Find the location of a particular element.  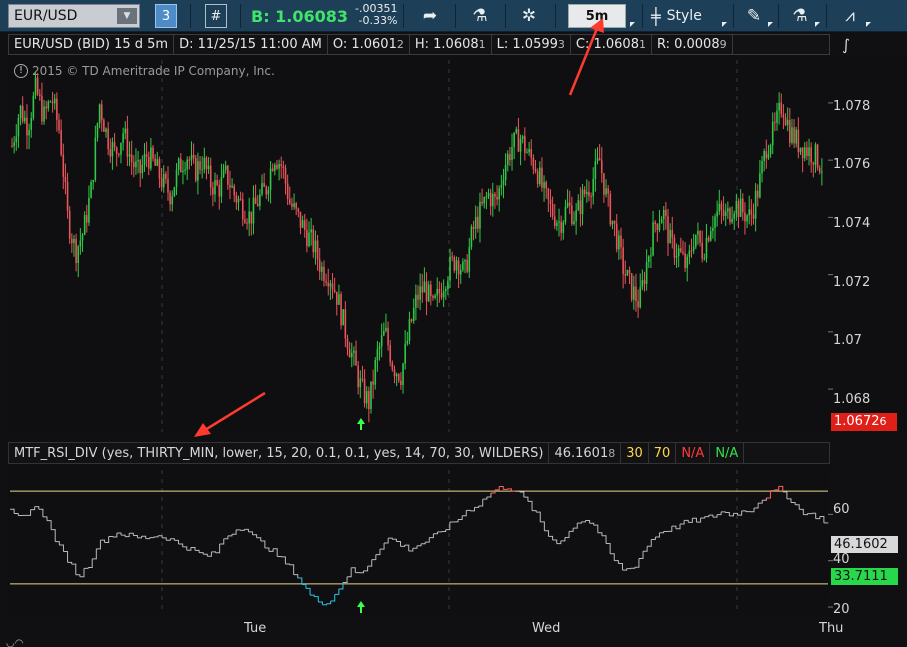

flask-icon: ⚗ is located at coordinates (480, 16).